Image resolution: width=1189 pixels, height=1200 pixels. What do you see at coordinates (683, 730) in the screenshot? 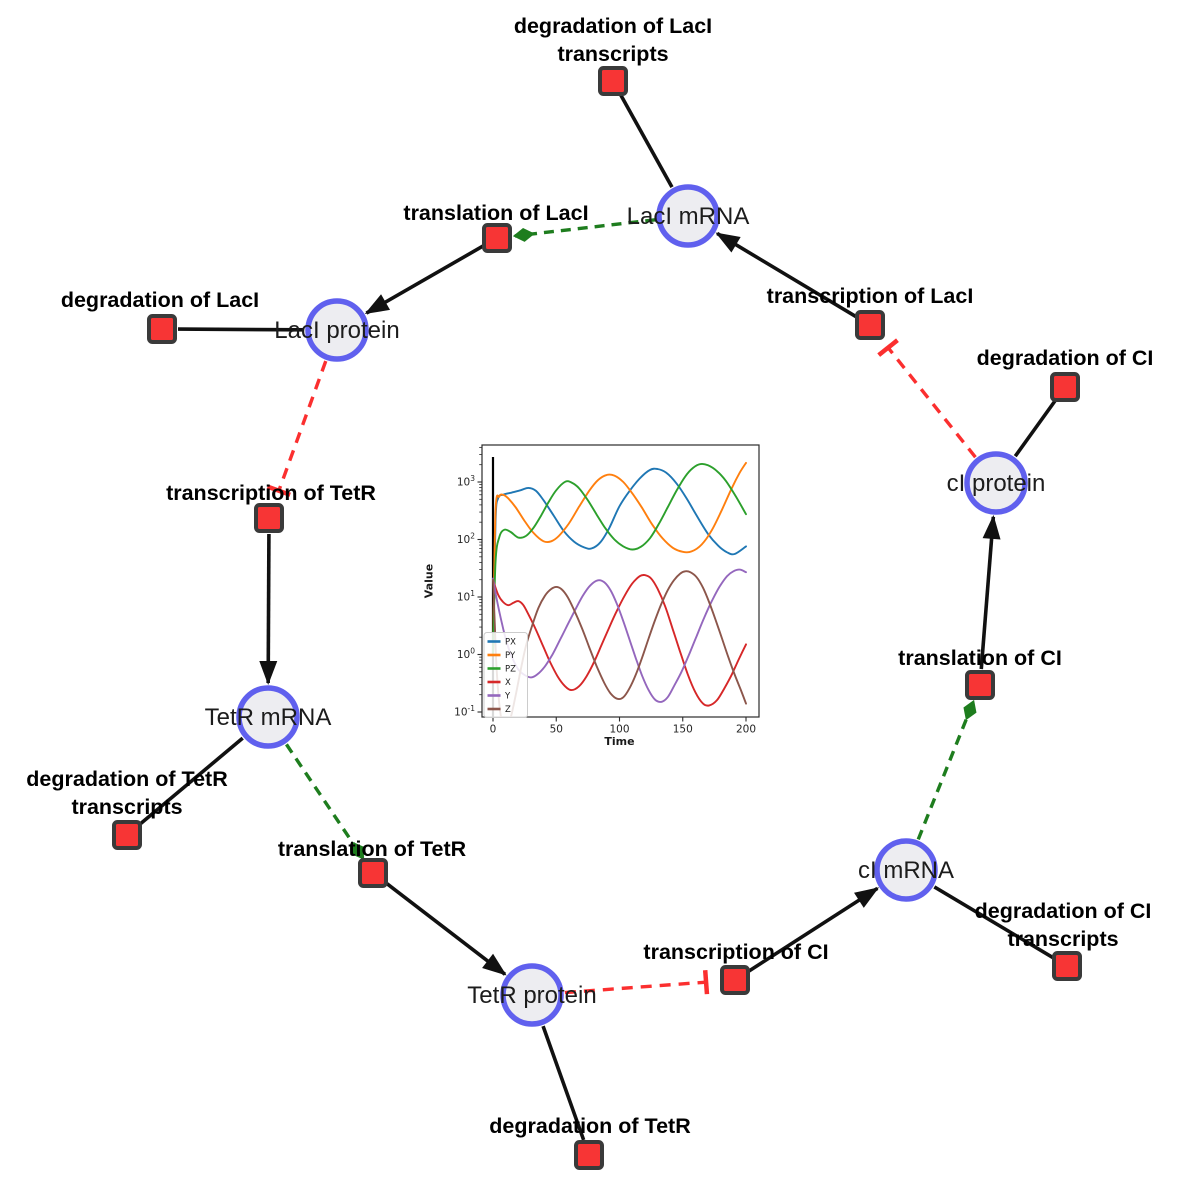
I see `x-tick-label: 150` at bounding box center [683, 730].